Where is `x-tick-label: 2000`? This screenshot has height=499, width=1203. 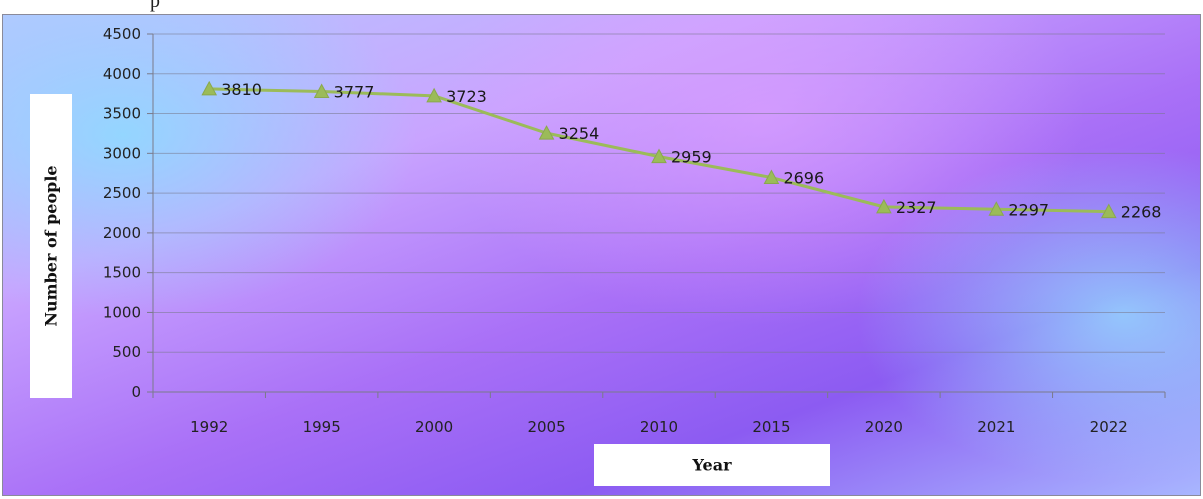 x-tick-label: 2000 is located at coordinates (434, 427).